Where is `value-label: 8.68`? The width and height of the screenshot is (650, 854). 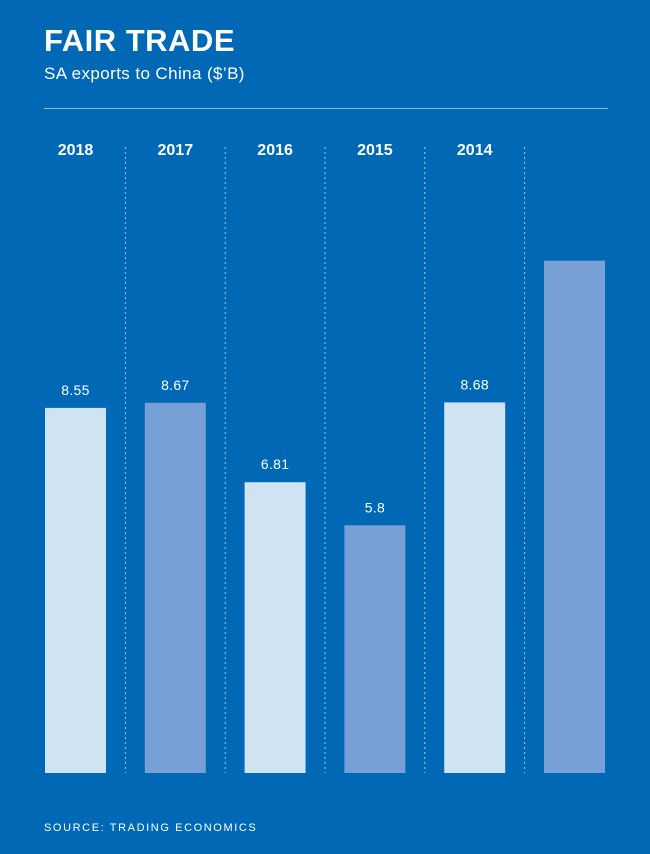
value-label: 8.68 is located at coordinates (474, 384).